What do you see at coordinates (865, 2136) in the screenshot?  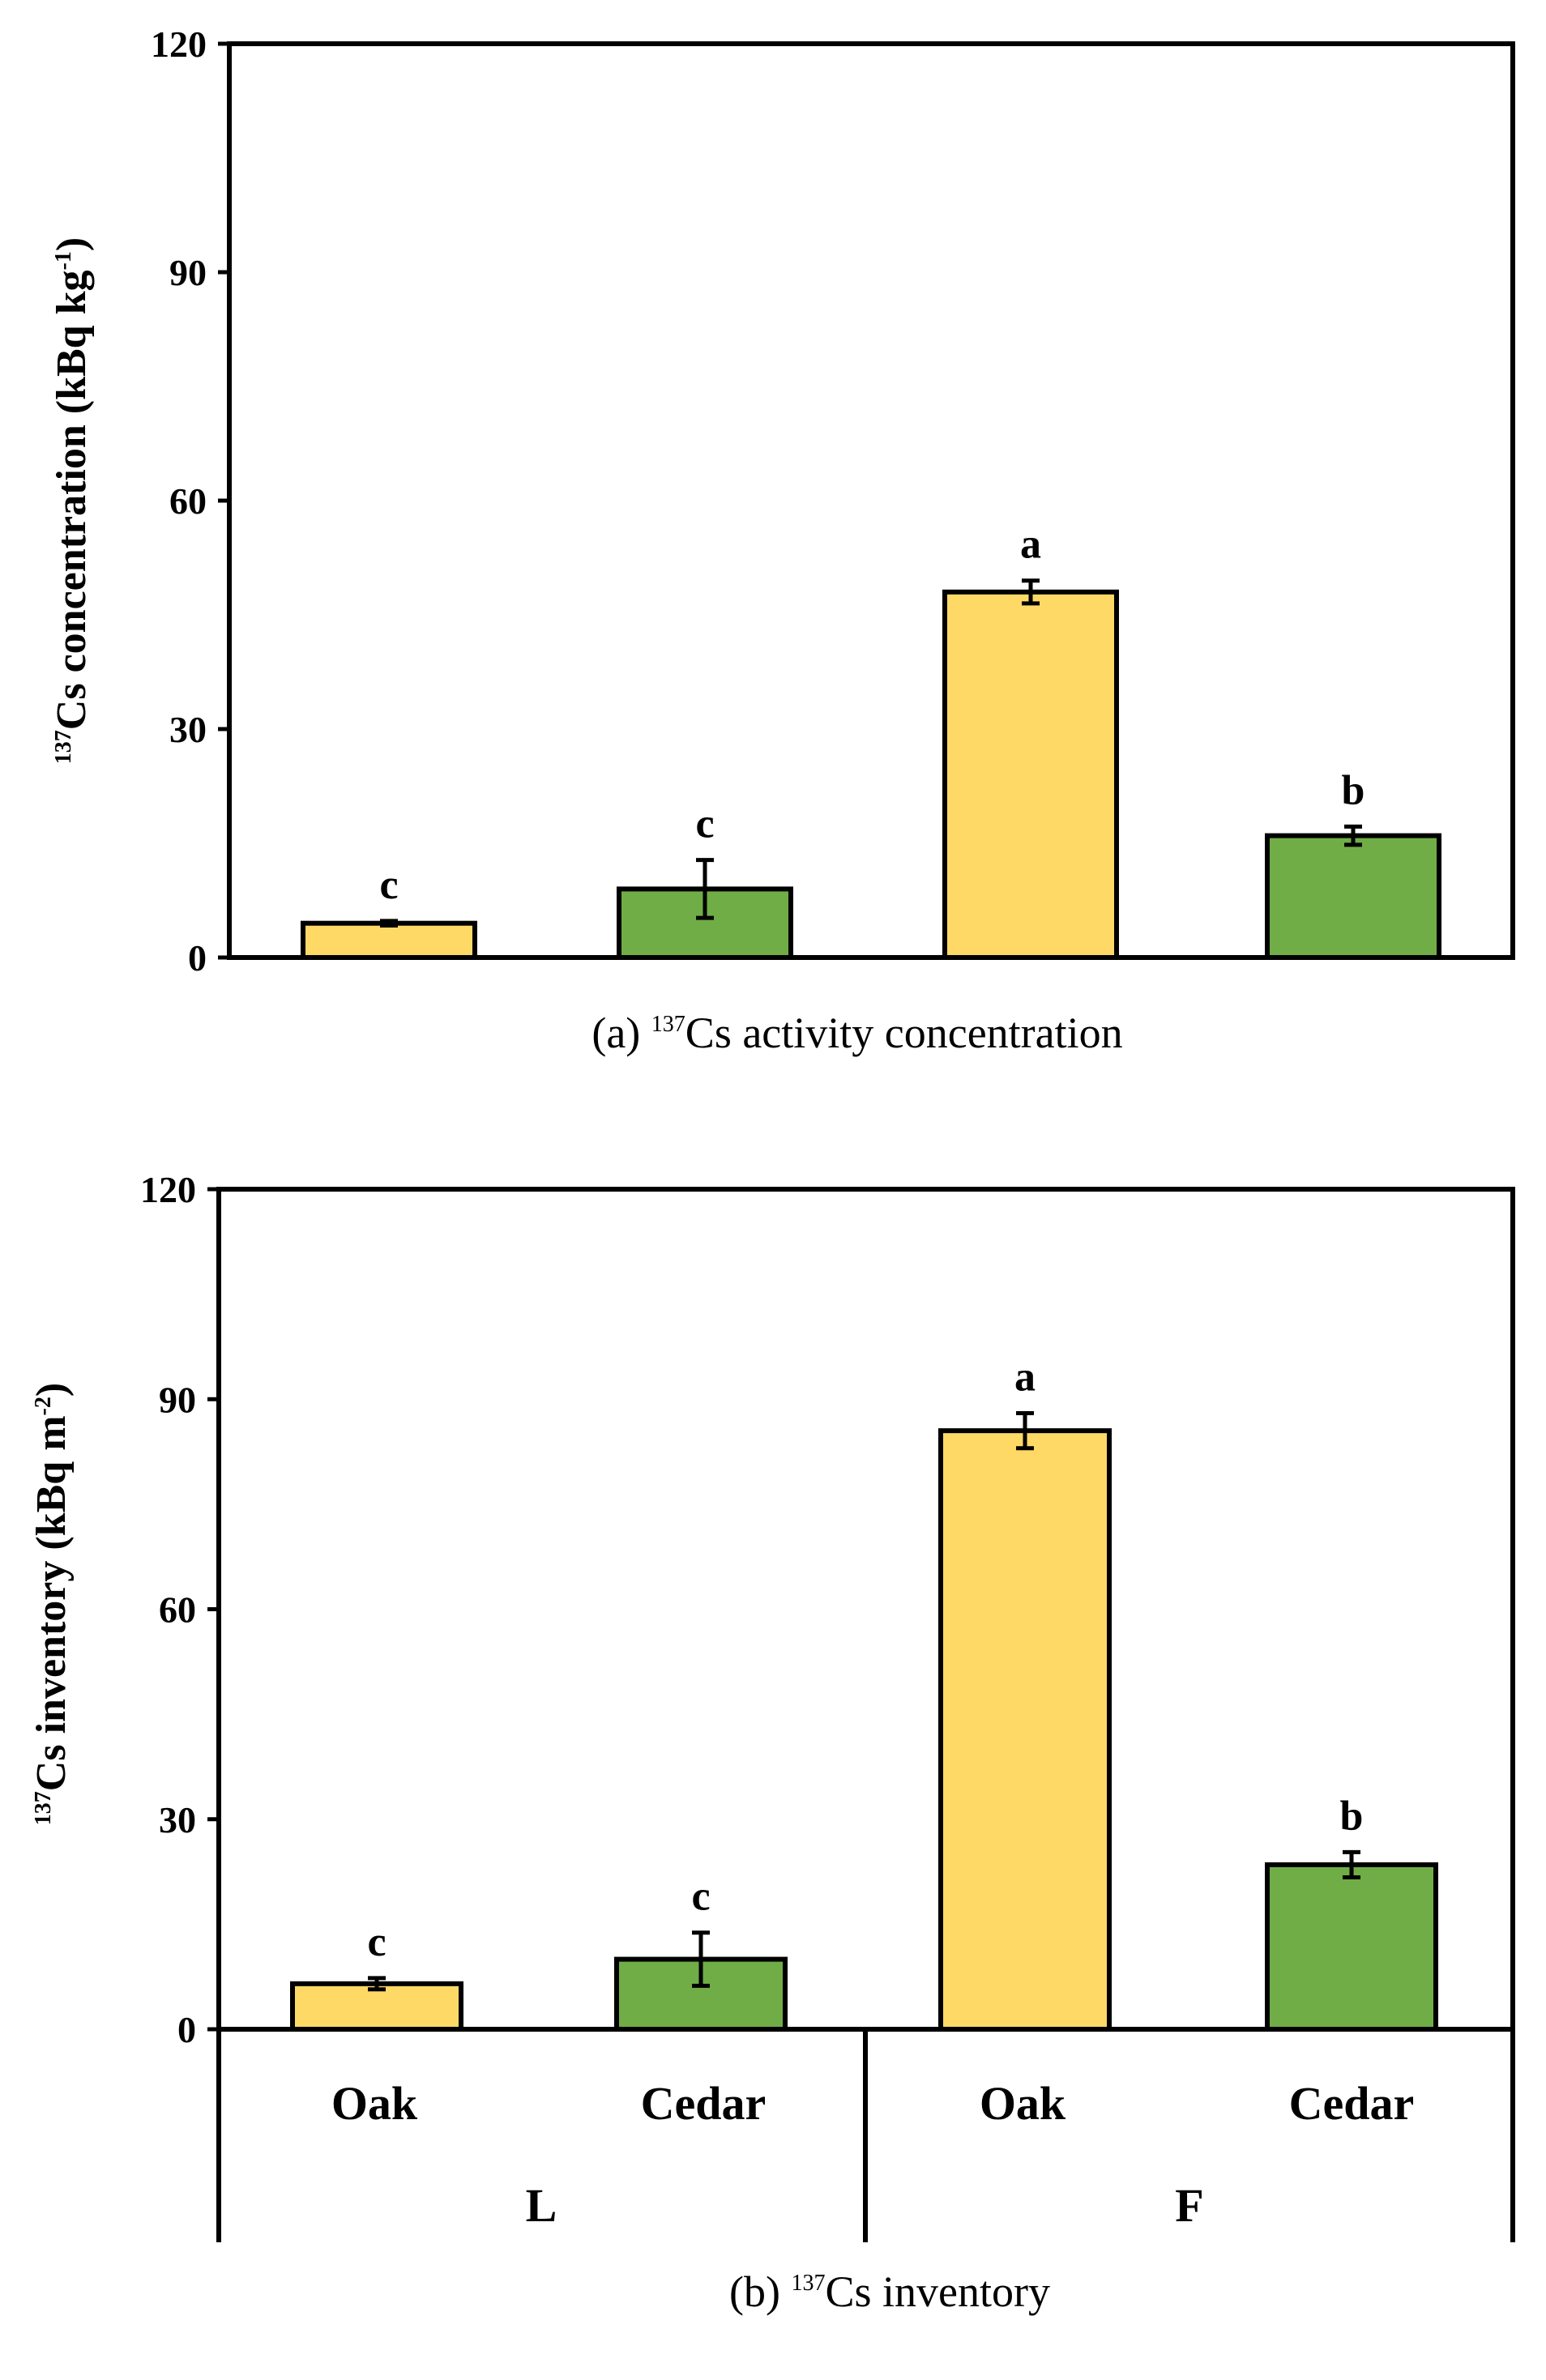 I see `panel-b-category-axis` at bounding box center [865, 2136].